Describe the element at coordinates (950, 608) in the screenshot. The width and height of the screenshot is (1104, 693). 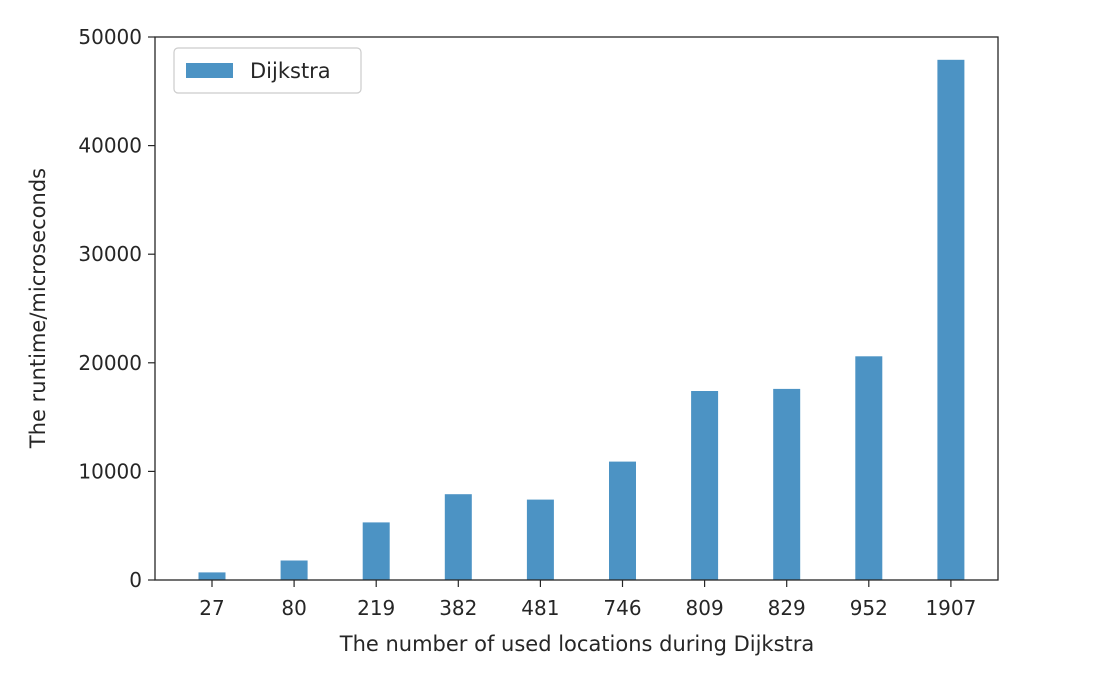
I see `x-tick-label: 1907` at that location.